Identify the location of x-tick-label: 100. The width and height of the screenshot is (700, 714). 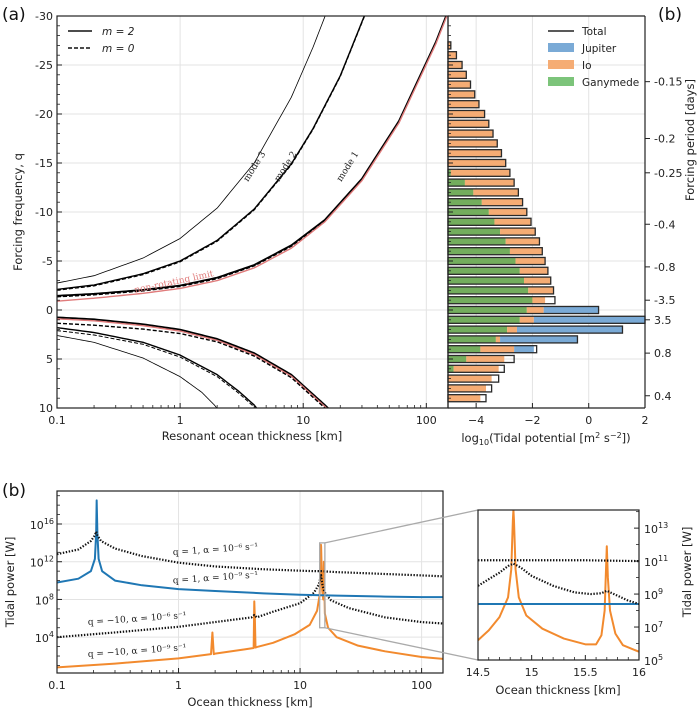
(421, 685).